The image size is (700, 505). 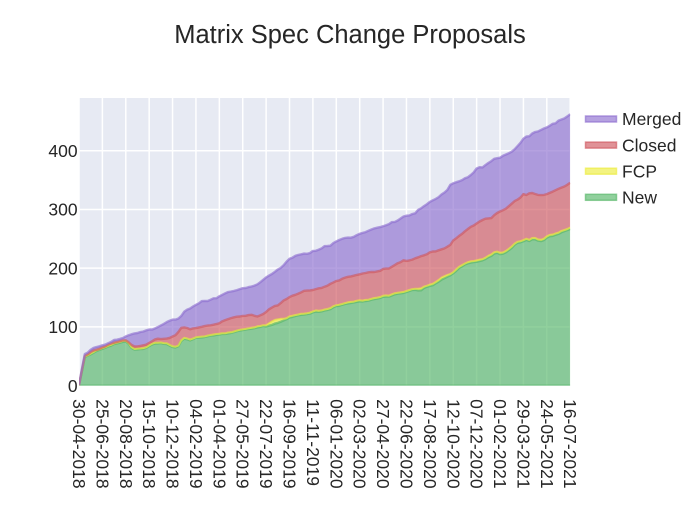 What do you see at coordinates (290, 444) in the screenshot?
I see `svg-text: 16-09-2019` at bounding box center [290, 444].